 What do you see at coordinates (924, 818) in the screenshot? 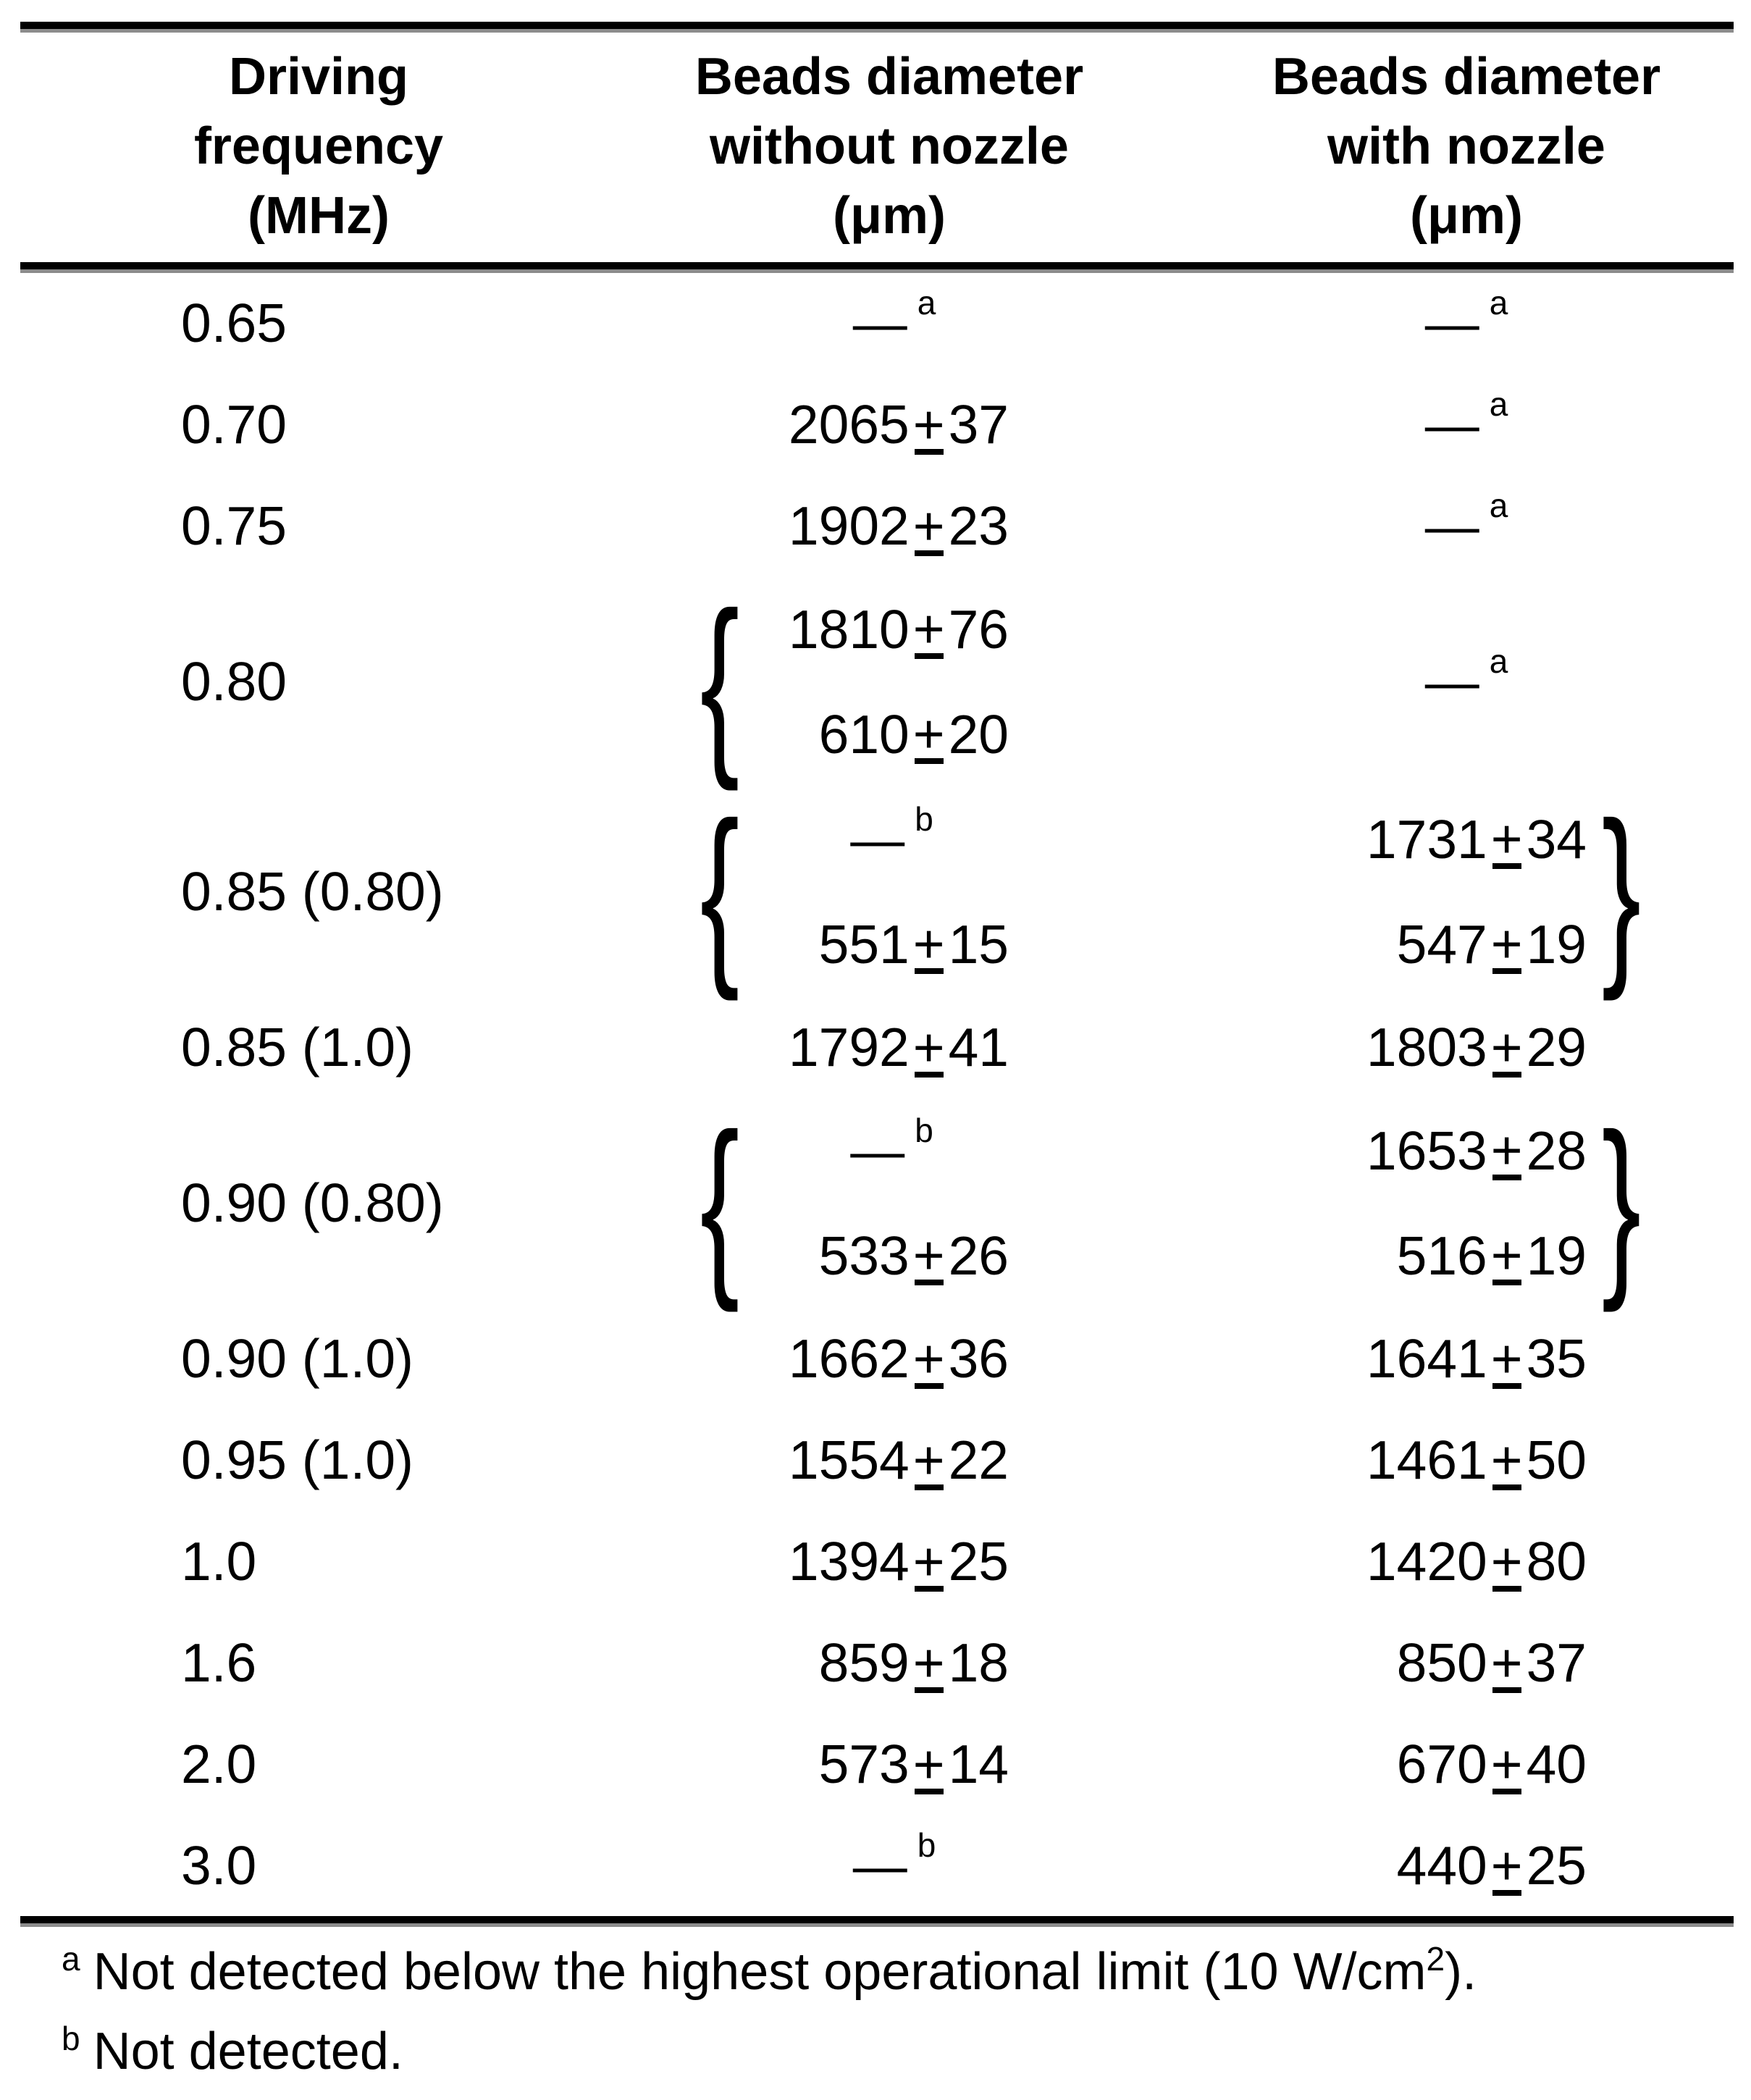
I see `footnote-ref: b` at bounding box center [924, 818].